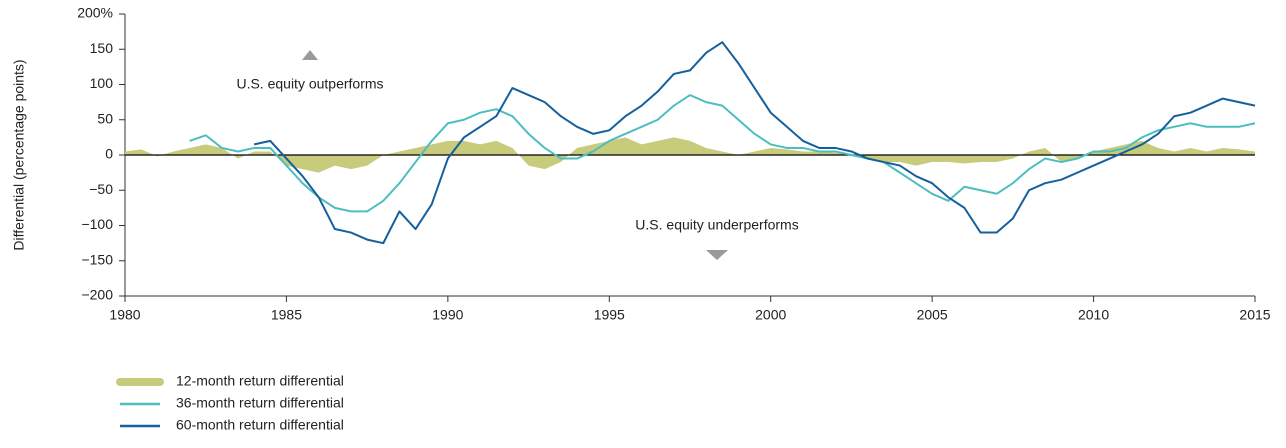  Describe the element at coordinates (609, 315) in the screenshot. I see `x-tick-label: 1995` at that location.